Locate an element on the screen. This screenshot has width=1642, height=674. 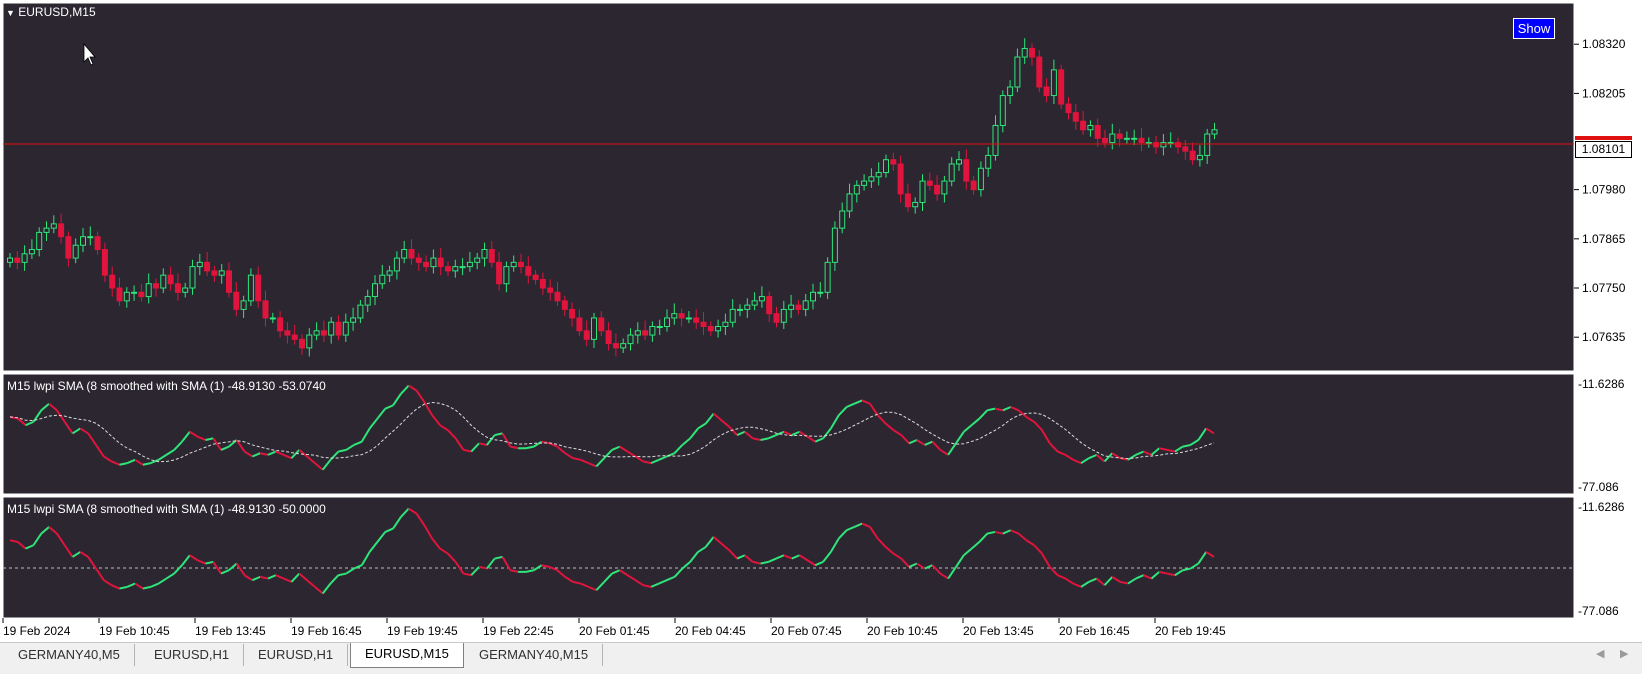
chart-tab: GERMANY40,M5 is located at coordinates (69, 655).